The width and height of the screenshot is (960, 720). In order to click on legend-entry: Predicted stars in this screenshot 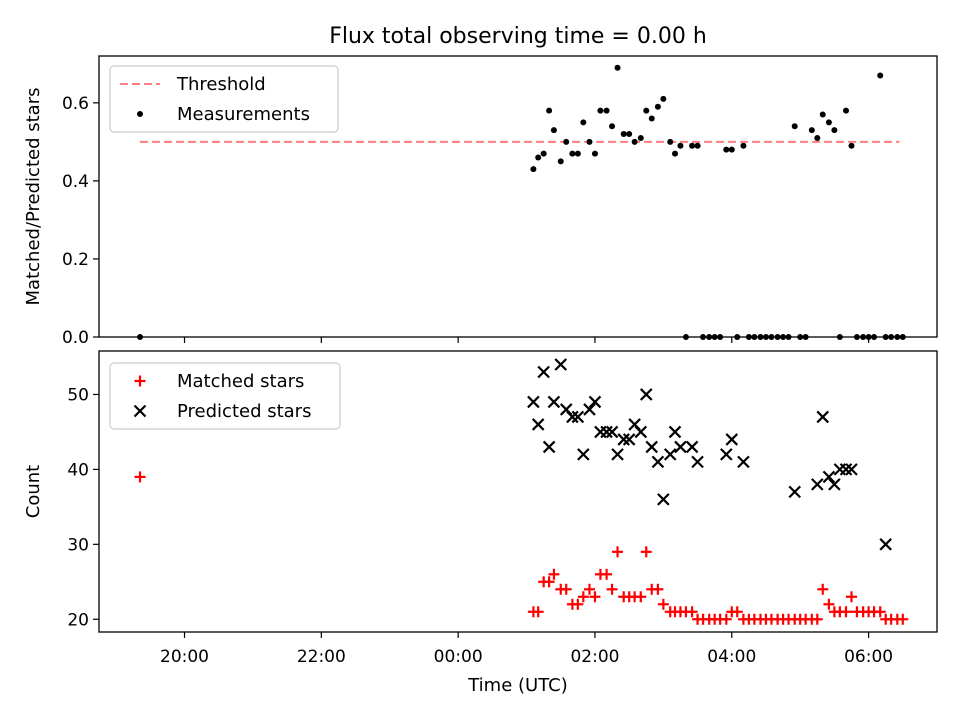, I will do `click(222, 411)`.